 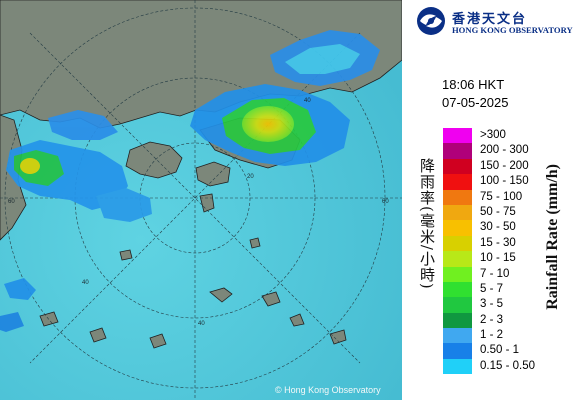 I want to click on legend-row: 2 - 3, so click(x=493, y=320).